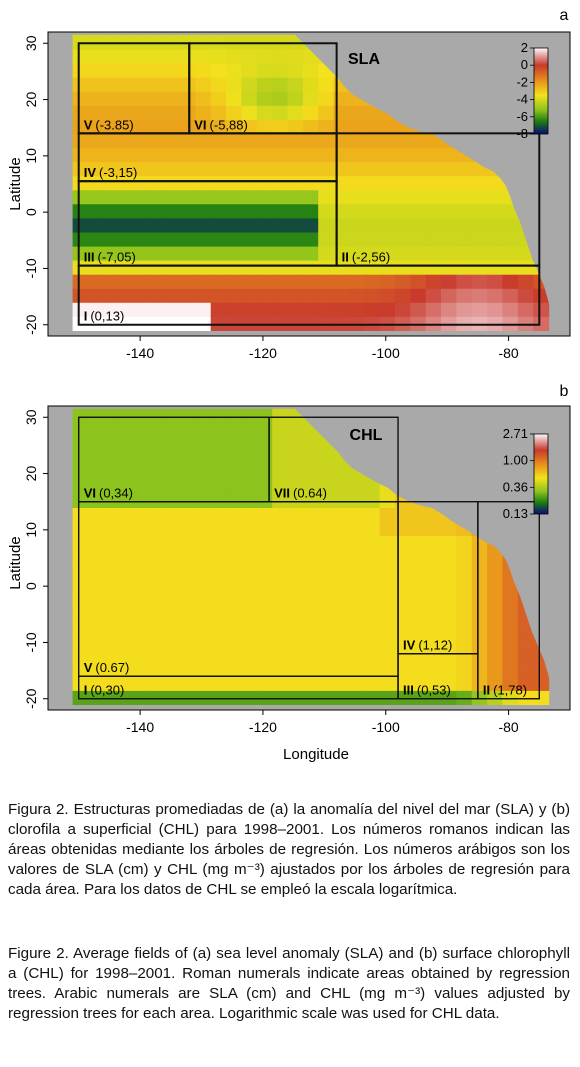 This screenshot has height=1067, width=580. I want to click on region-label-ii: II (-2,56), so click(366, 257).